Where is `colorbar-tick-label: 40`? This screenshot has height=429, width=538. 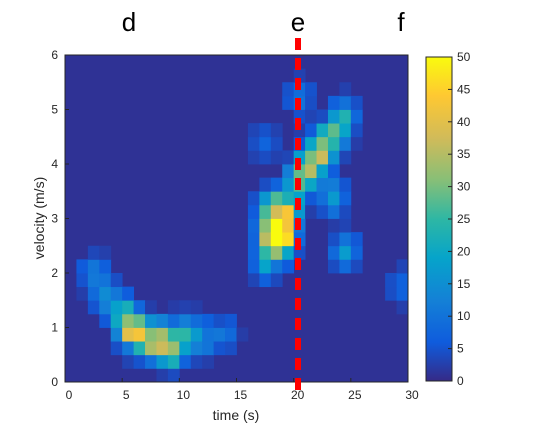 colorbar-tick-label: 40 is located at coordinates (464, 122).